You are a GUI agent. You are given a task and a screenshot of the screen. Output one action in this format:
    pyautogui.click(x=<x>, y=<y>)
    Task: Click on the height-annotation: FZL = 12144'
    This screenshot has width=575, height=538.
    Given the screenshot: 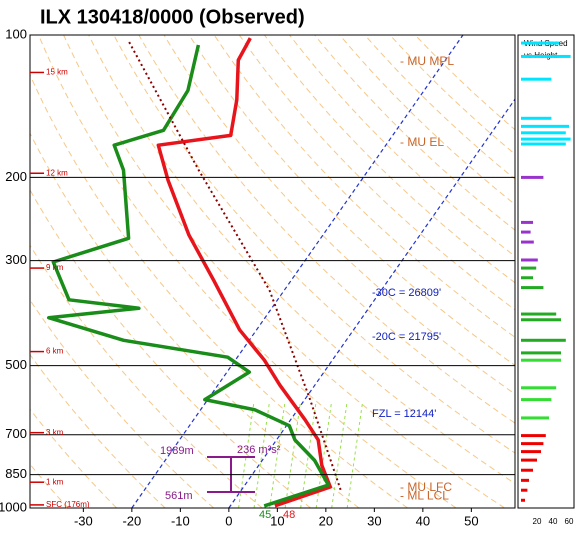 What is the action you would take?
    pyautogui.click(x=404, y=414)
    